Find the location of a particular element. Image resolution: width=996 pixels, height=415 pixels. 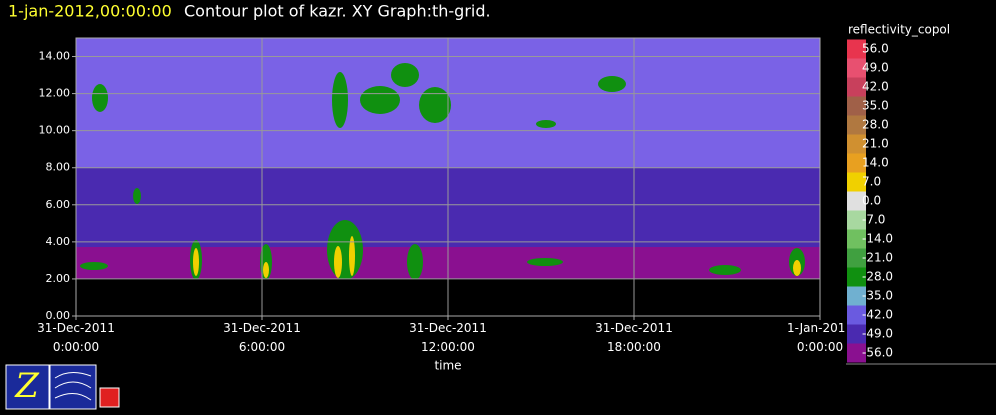

logo-z-letter: Z is located at coordinates (27, 386).